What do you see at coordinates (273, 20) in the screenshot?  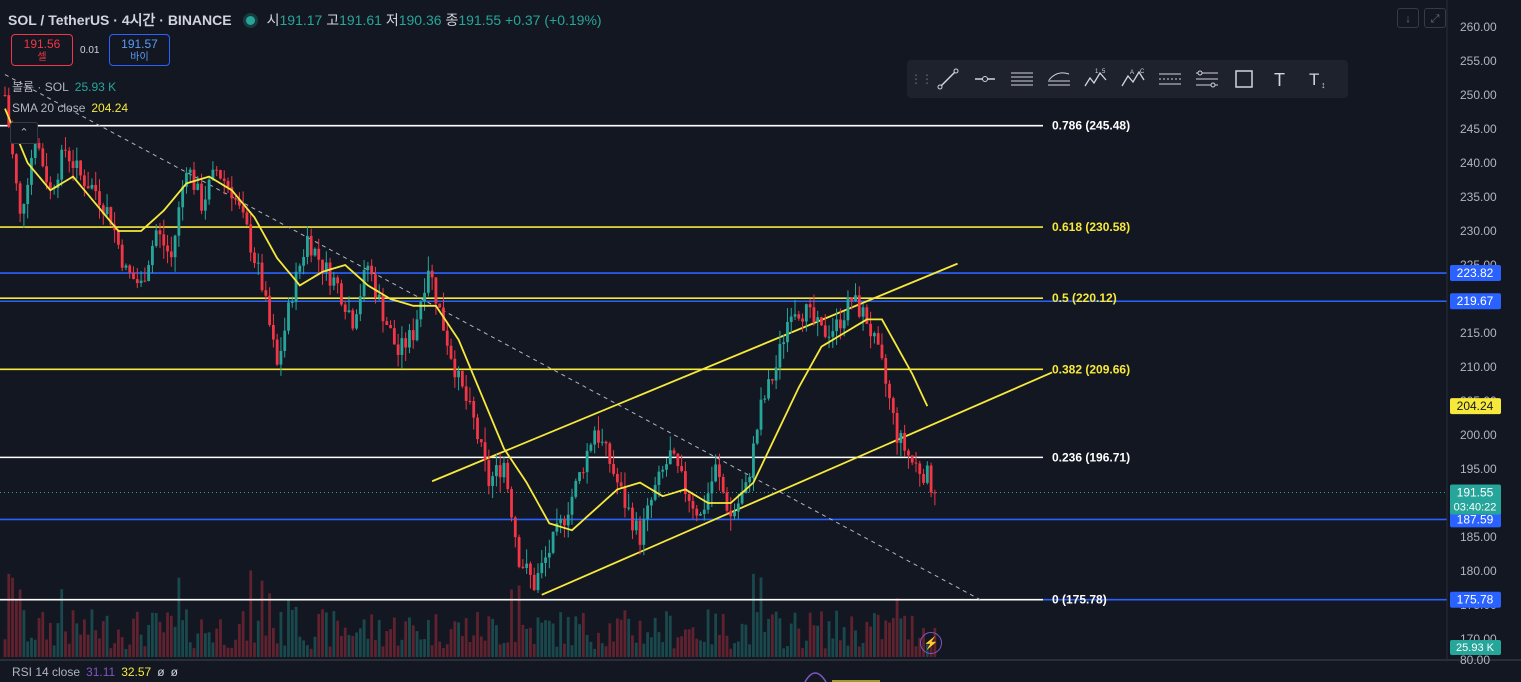 I see `open-label: 시` at bounding box center [273, 20].